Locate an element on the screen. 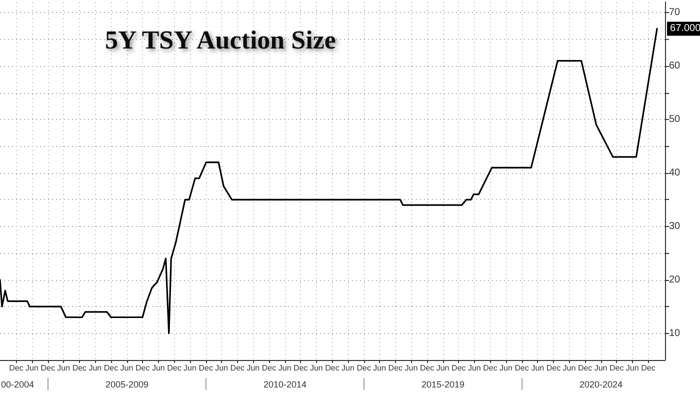 The height and width of the screenshot is (394, 700). text: 2015-2019 is located at coordinates (443, 385).